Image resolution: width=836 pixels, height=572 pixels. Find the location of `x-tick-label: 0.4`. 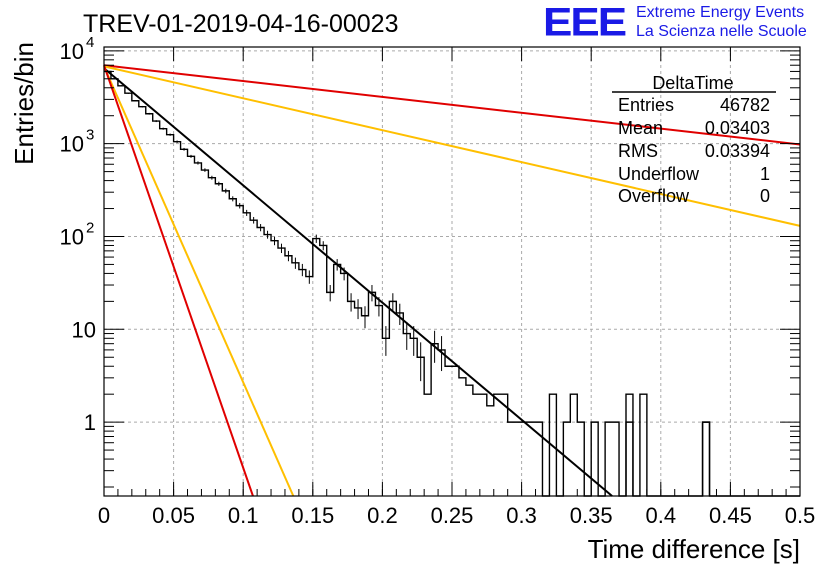

x-tick-label: 0.4 is located at coordinates (661, 515).